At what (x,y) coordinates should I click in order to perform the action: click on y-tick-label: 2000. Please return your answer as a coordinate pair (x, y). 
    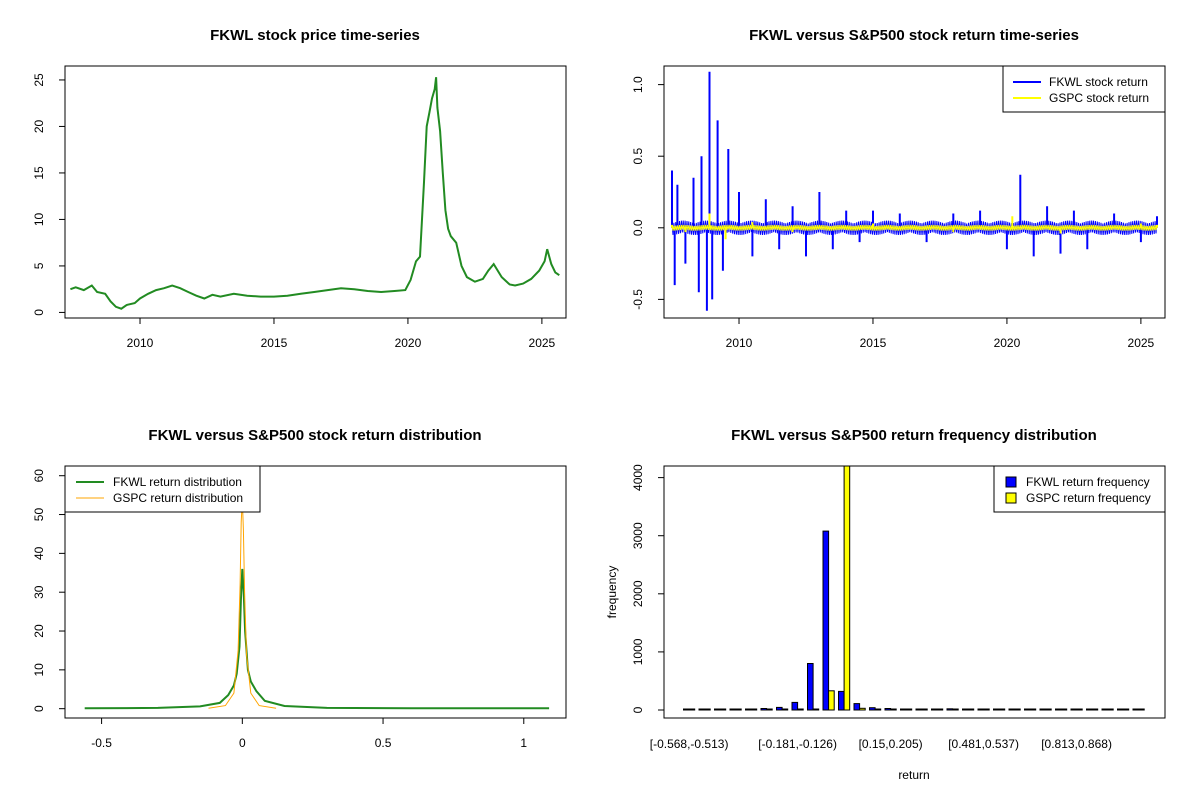
    Looking at the image, I should click on (638, 593).